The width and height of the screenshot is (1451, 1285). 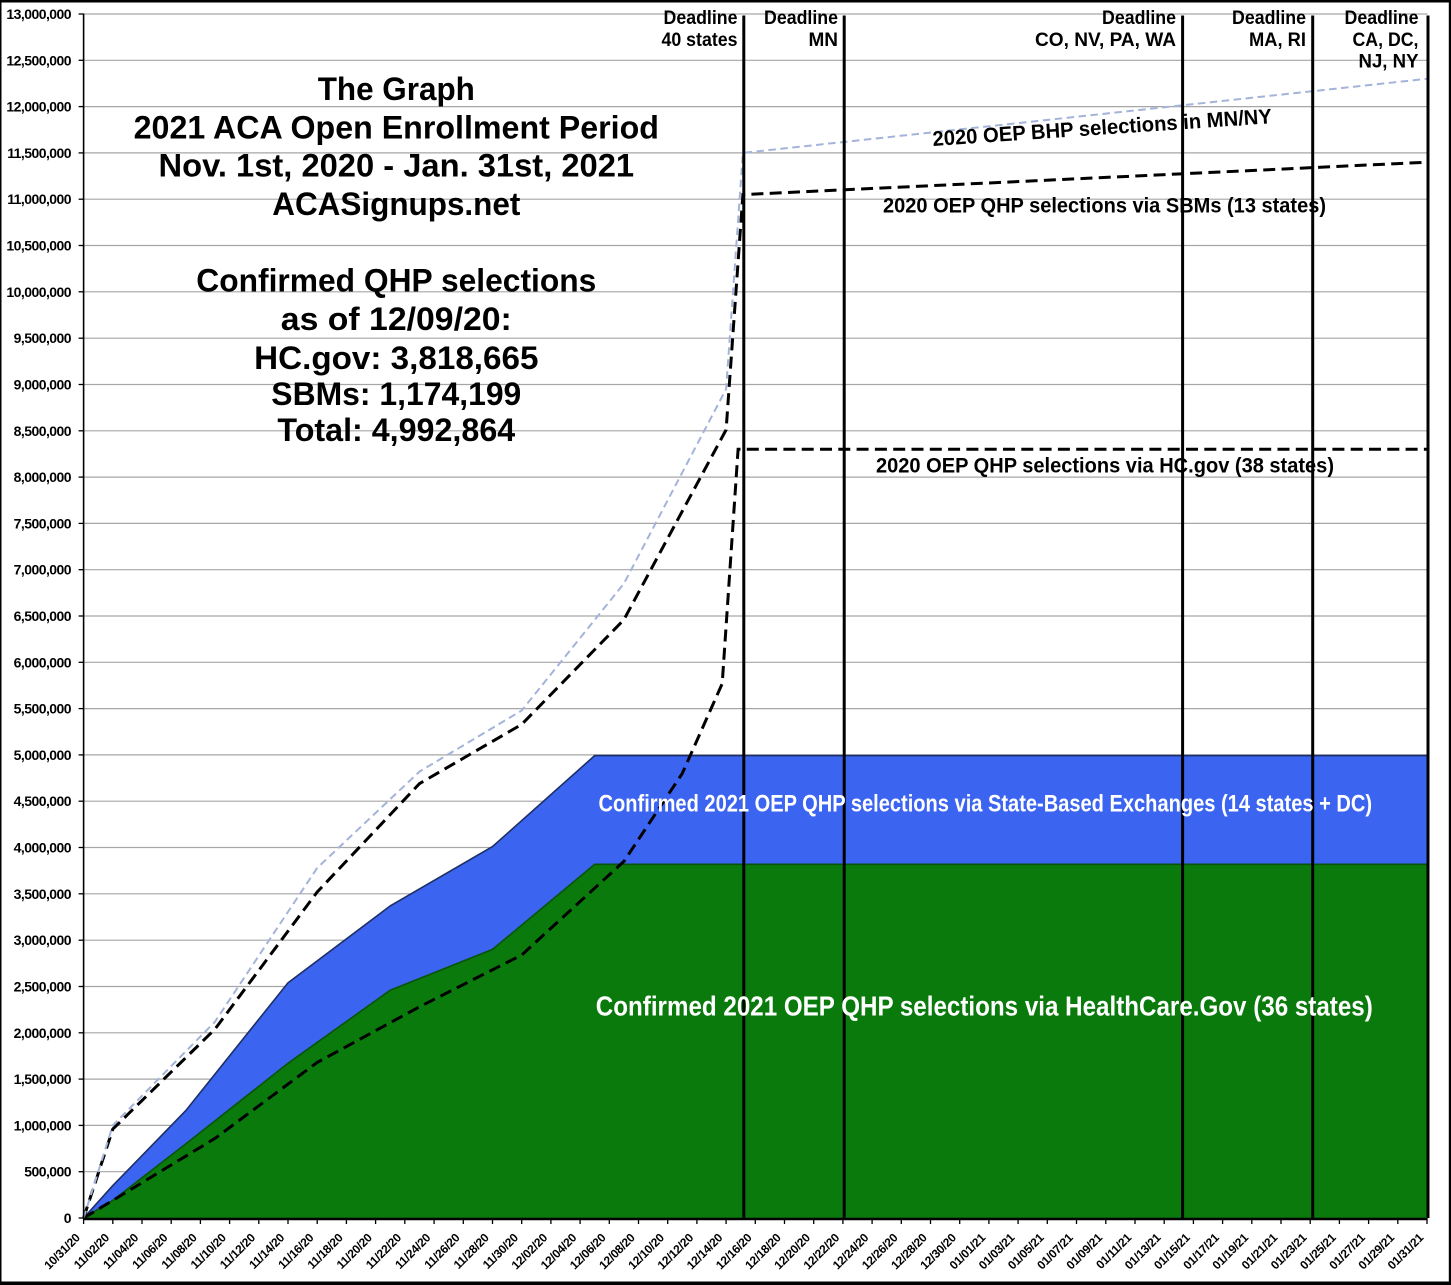 What do you see at coordinates (396, 430) in the screenshot?
I see `svg-text: Total: 4,992,864` at bounding box center [396, 430].